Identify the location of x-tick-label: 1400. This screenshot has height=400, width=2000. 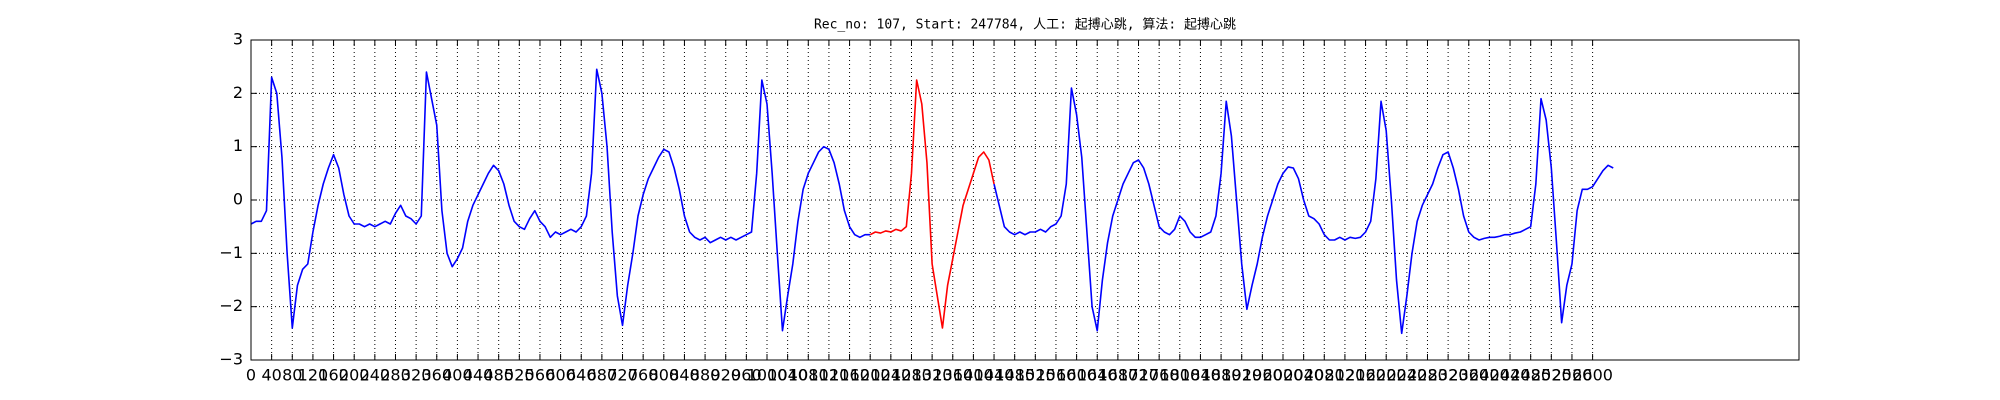
(973, 375).